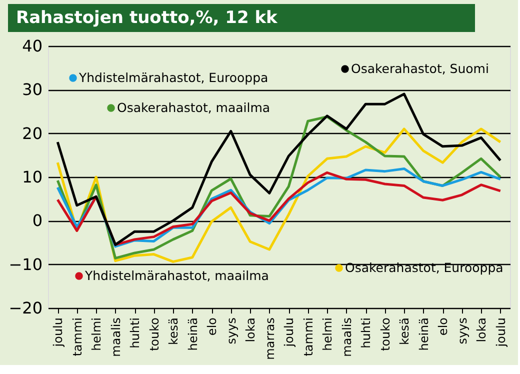  What do you see at coordinates (173, 77) in the screenshot?
I see `legend-label: Yhdistelmärahastot, Eurooppa` at bounding box center [173, 77].